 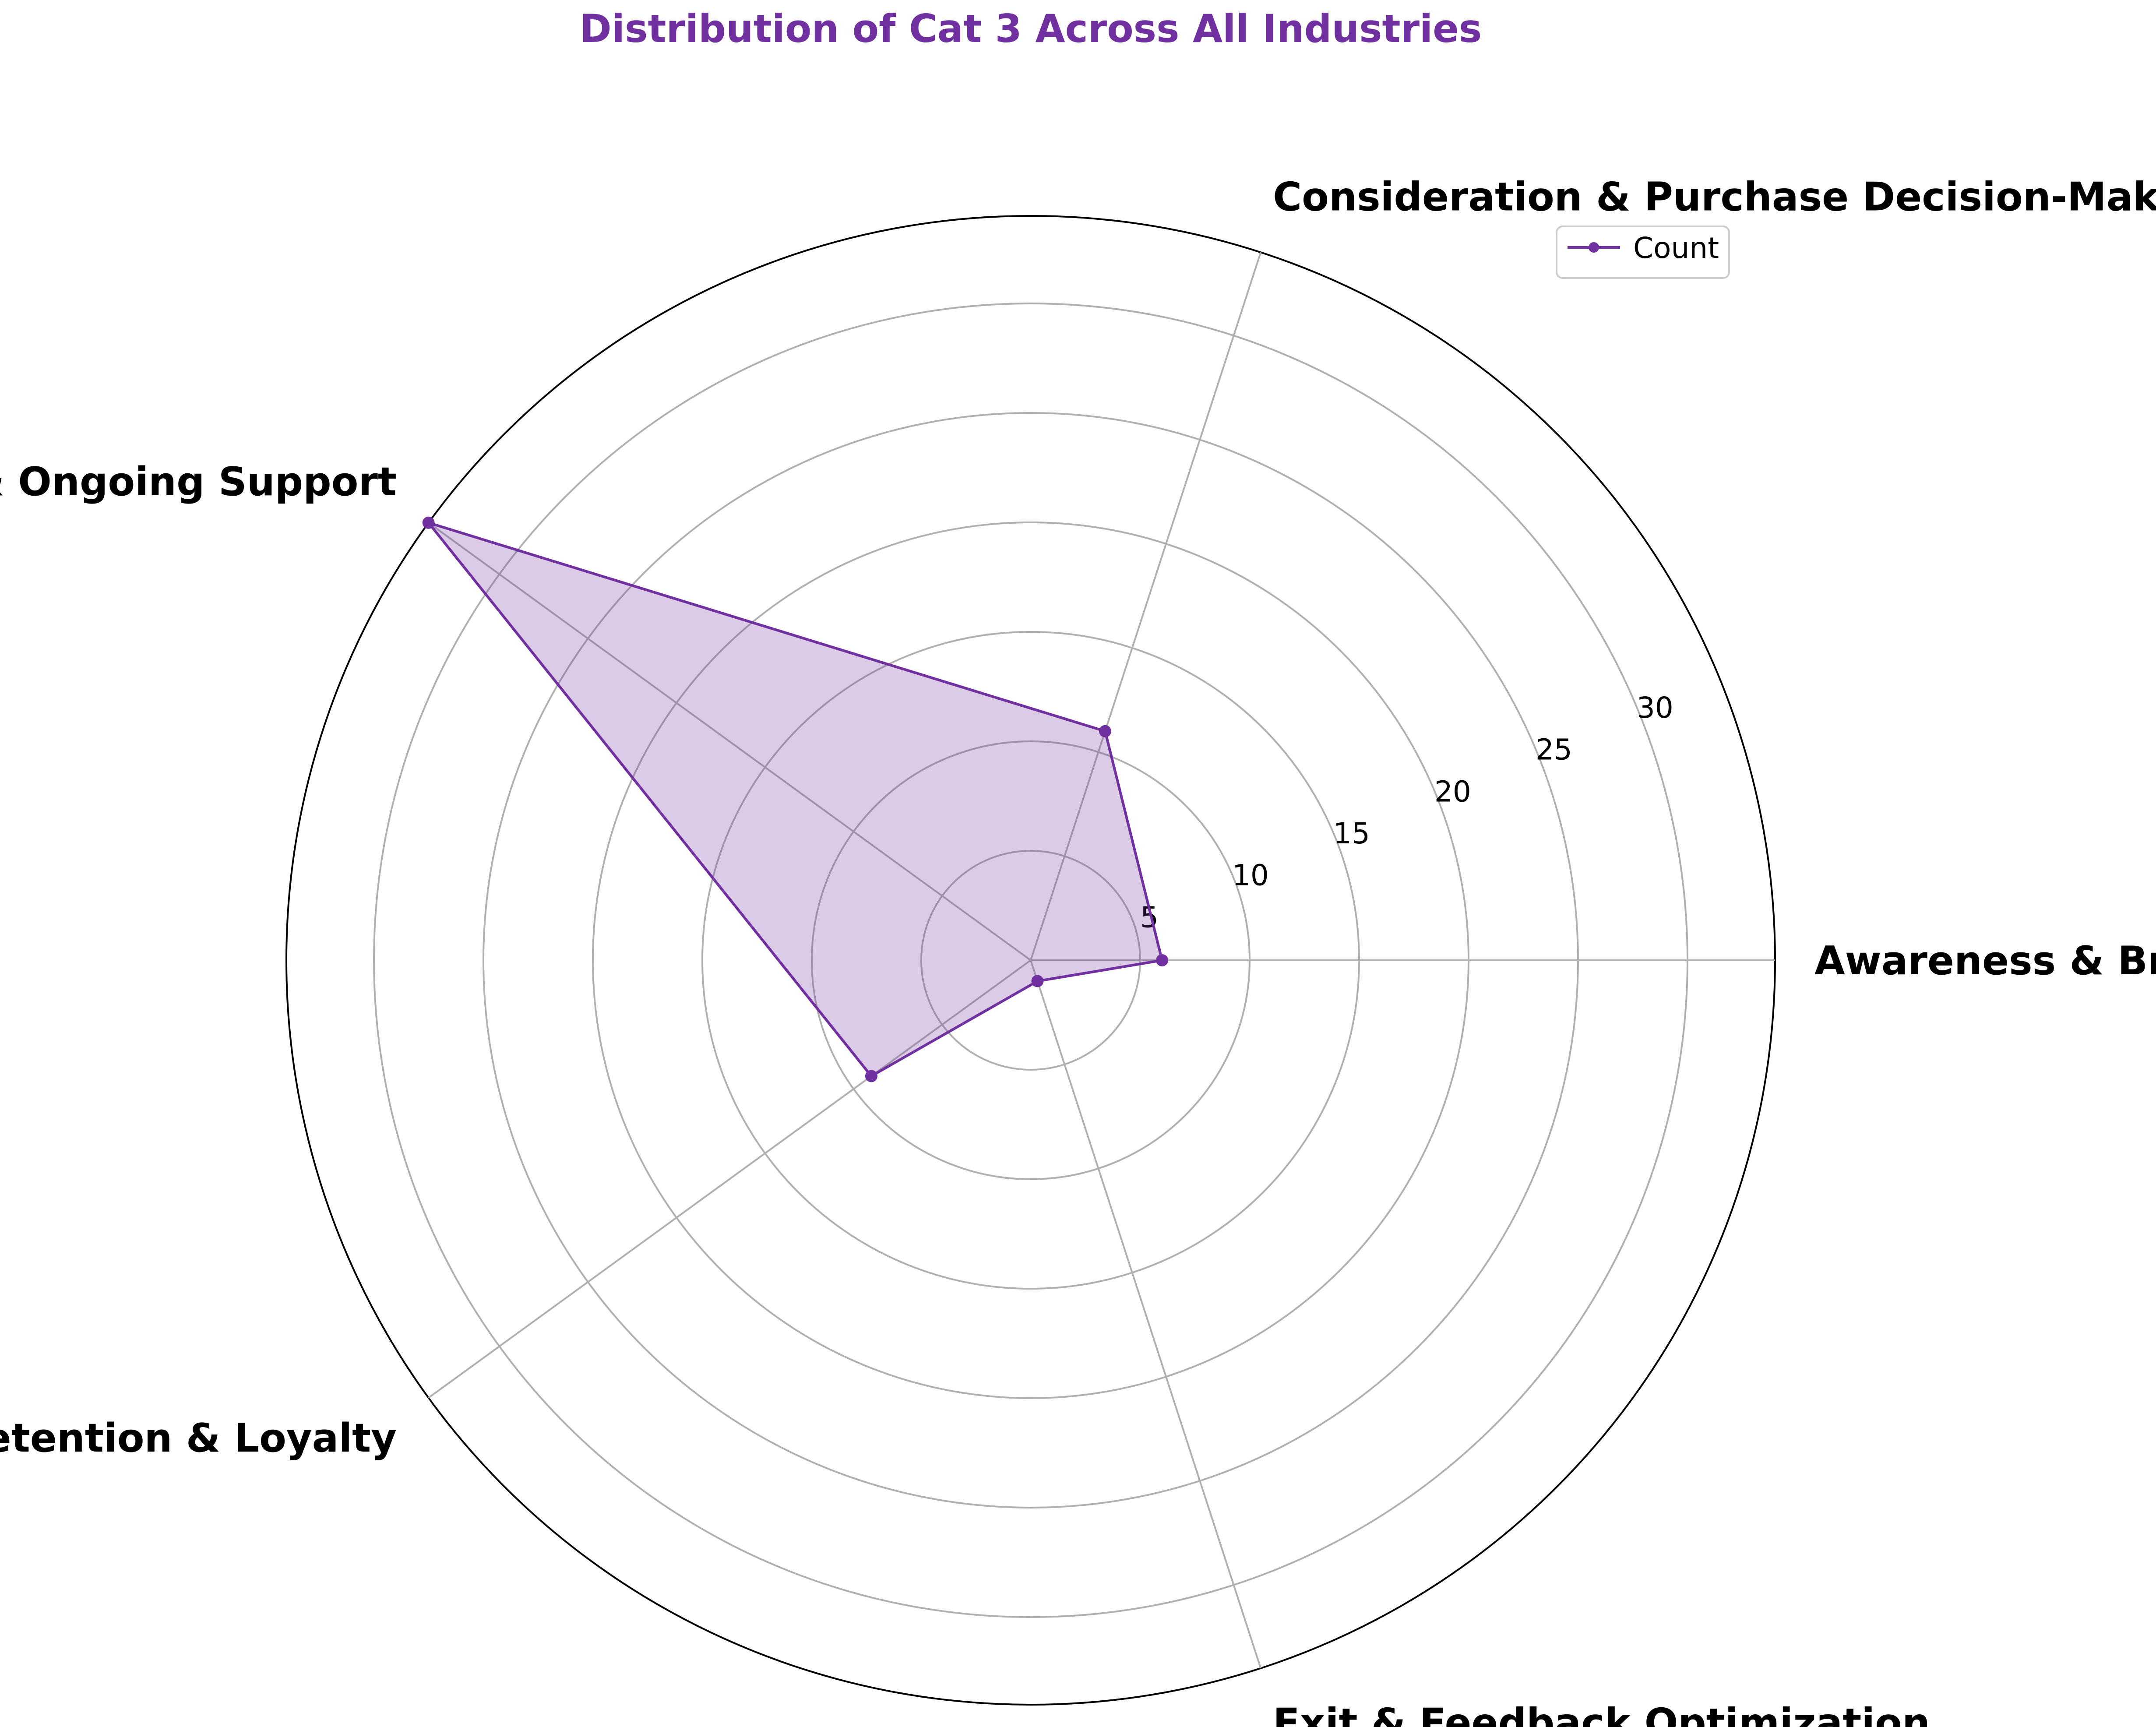 I want to click on legend-marker, so click(x=1594, y=247).